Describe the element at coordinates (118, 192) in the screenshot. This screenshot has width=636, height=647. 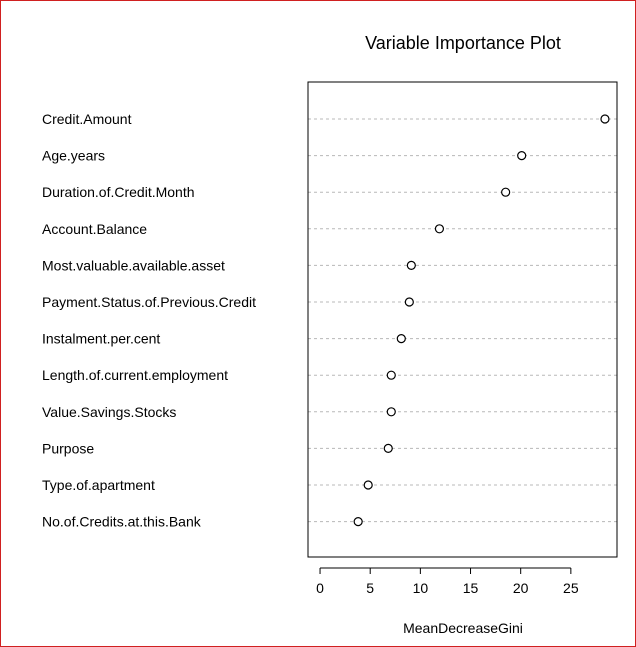
I see `category-label: Duration.of.Credit.Month` at that location.